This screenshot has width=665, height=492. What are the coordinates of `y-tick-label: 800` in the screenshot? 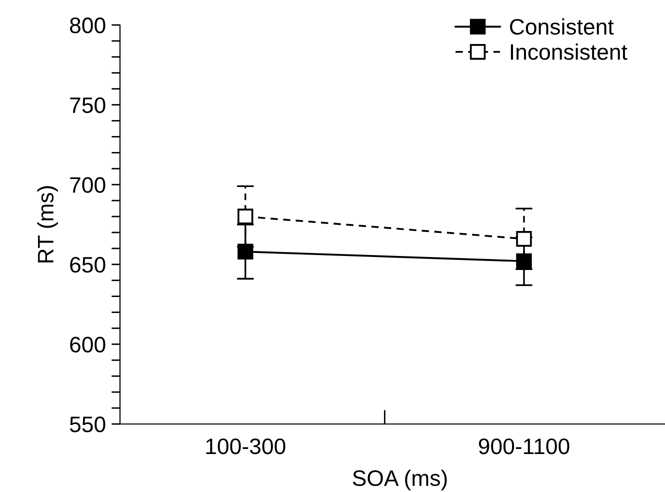 It's located at (88, 26).